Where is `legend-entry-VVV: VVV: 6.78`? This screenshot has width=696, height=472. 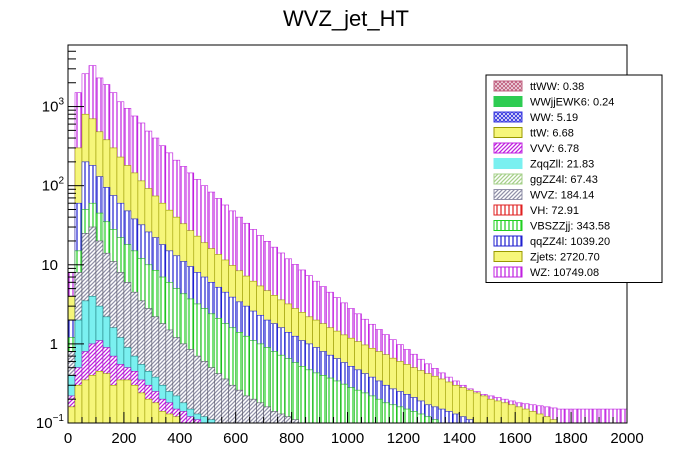 legend-entry-VVV: VVV: 6.78 is located at coordinates (536, 148).